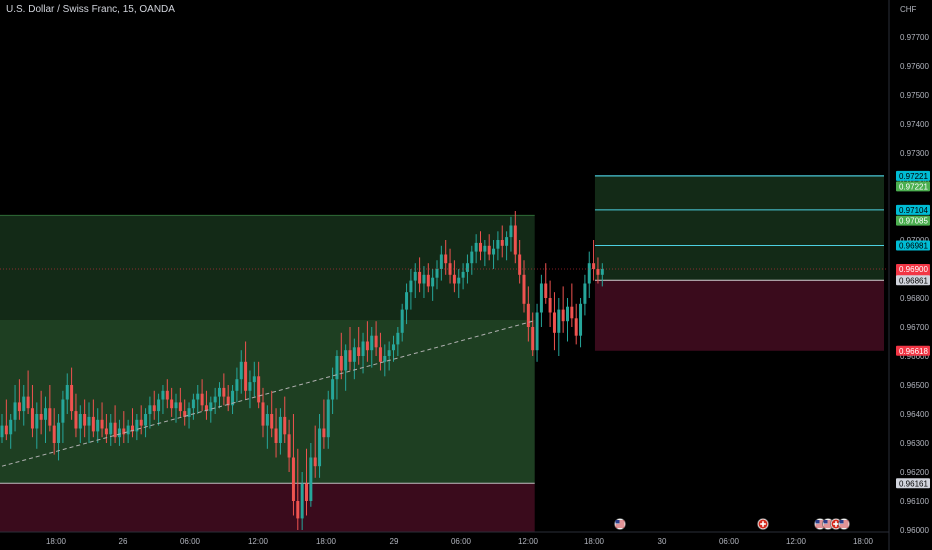 This screenshot has height=550, width=932. I want to click on price-tick-label: 0.96300, so click(914, 443).